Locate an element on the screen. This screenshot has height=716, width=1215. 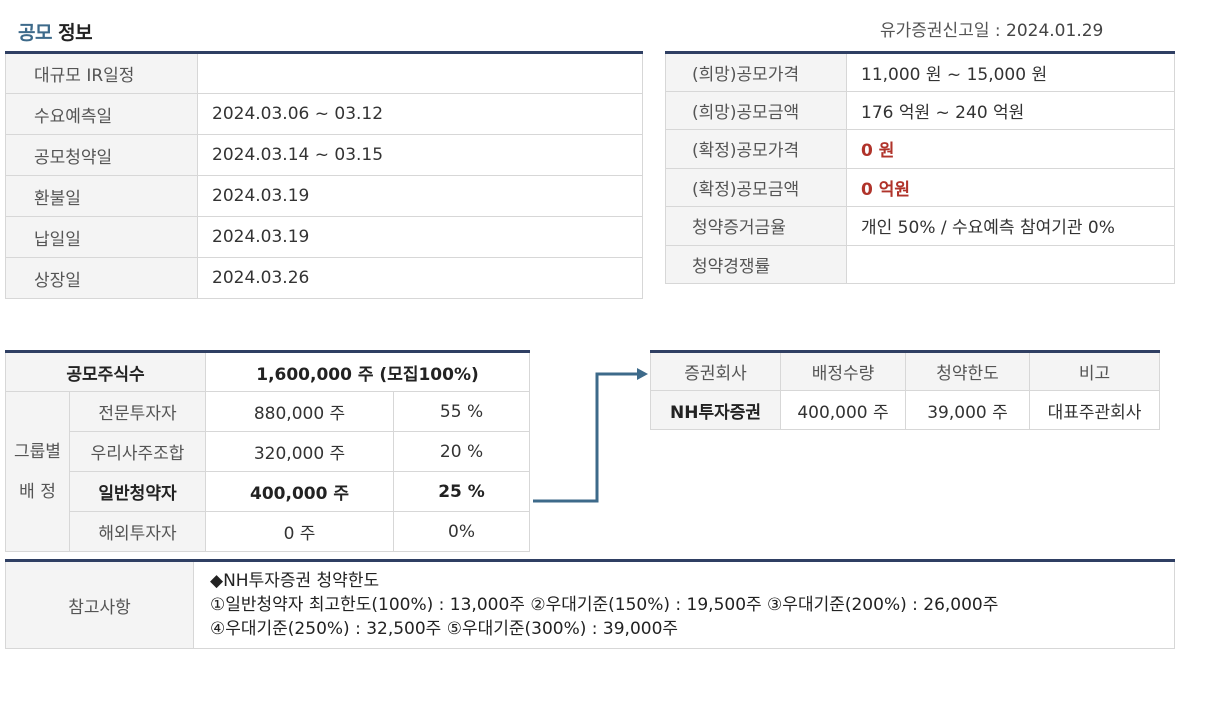
underwriter-note: 대표주관회사 is located at coordinates (1094, 410).